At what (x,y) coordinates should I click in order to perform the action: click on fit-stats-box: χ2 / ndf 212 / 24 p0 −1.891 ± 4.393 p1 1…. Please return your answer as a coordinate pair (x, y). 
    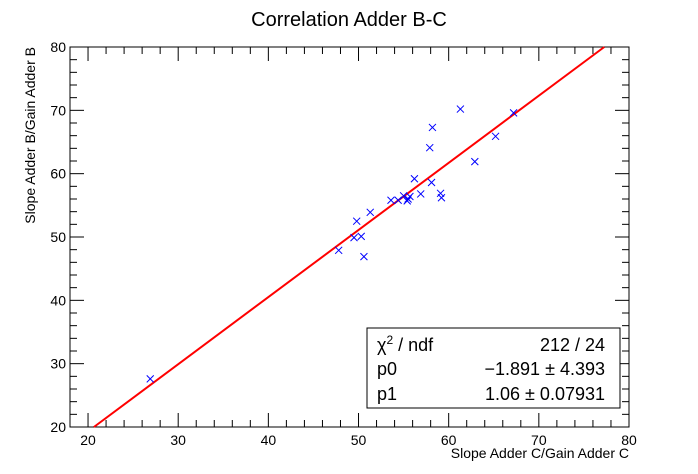
    Looking at the image, I should click on (493, 368).